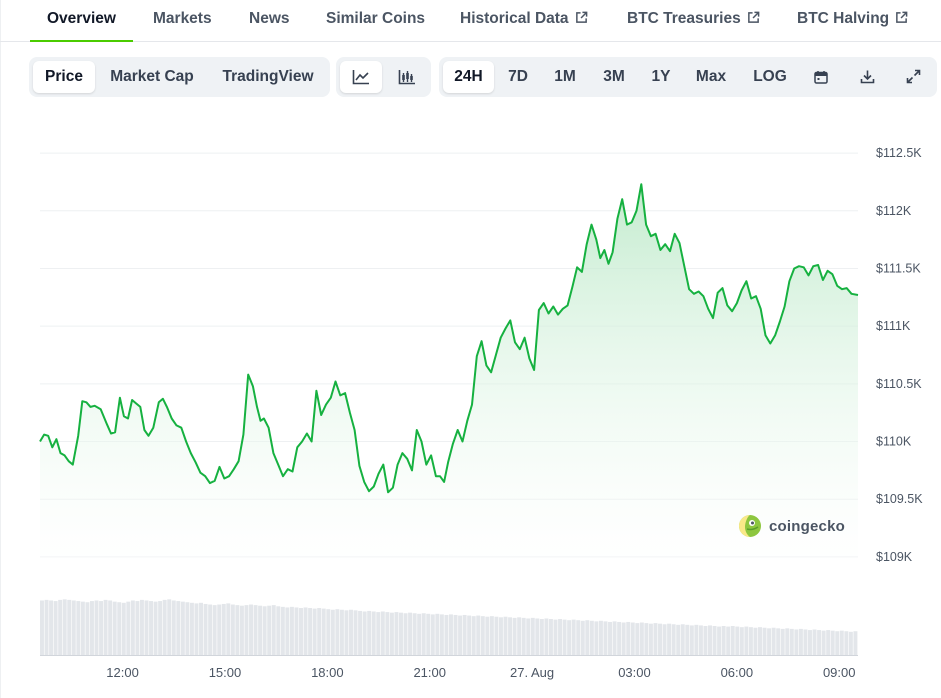 The image size is (941, 698). What do you see at coordinates (852, 20) in the screenshot?
I see `tab-btc-halving: BTC Halving` at bounding box center [852, 20].